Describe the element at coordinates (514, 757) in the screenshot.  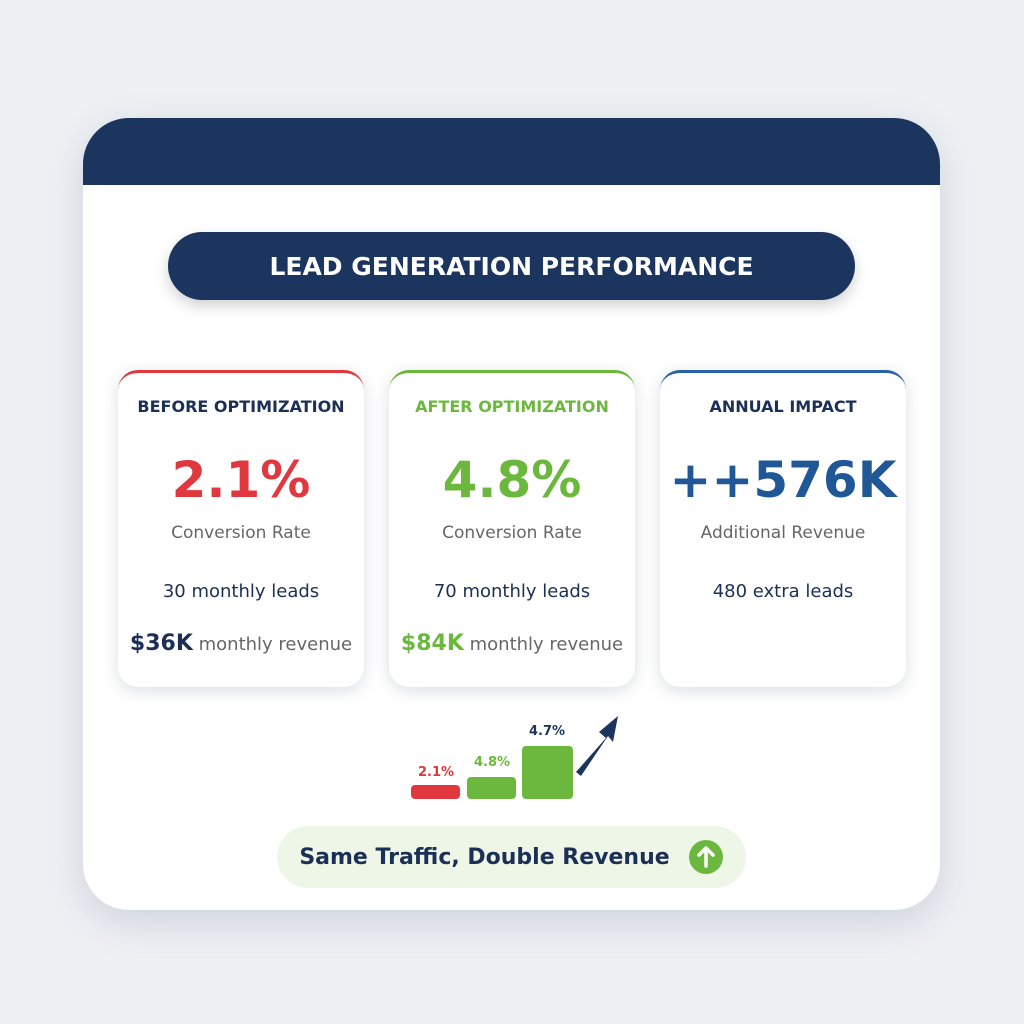
I see `mini-chart: 2.1% 4.8% 4.7%` at that location.